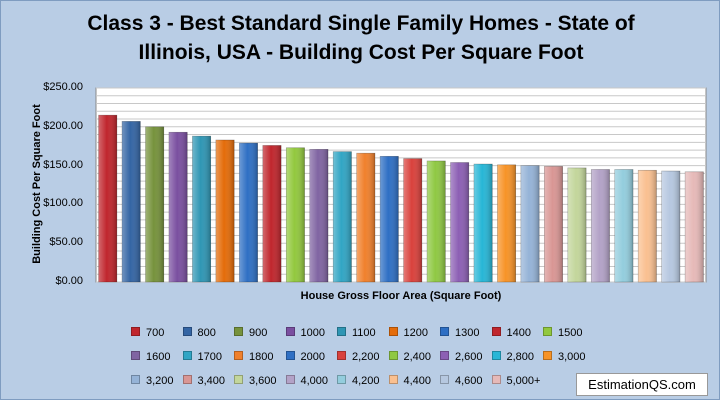 The width and height of the screenshot is (720, 400). I want to click on legend-item: 3,400, so click(204, 381).